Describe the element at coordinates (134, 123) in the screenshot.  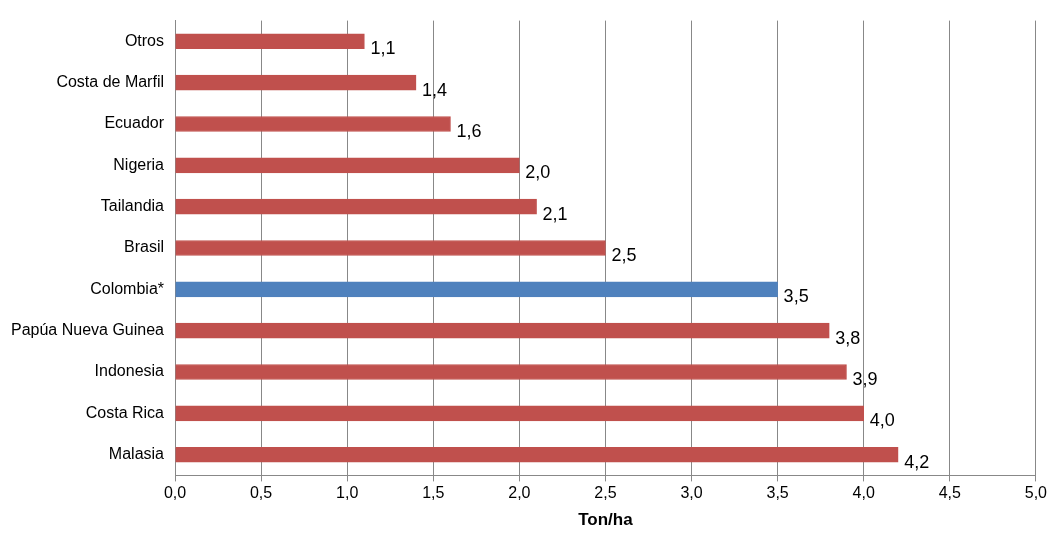
I see `y-tick-label: Ecuador` at that location.